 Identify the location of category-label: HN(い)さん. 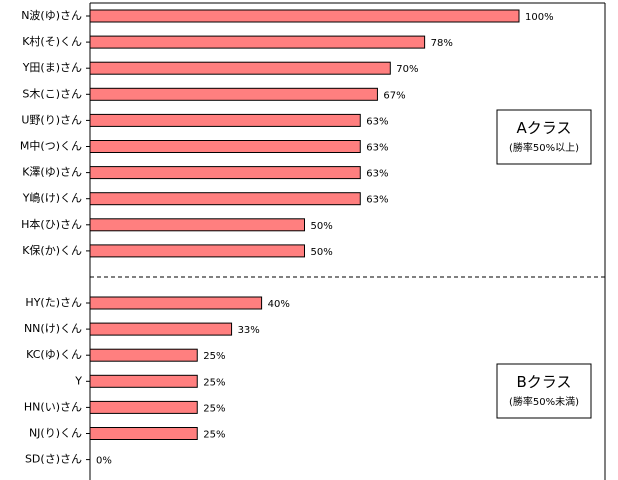
(53, 406).